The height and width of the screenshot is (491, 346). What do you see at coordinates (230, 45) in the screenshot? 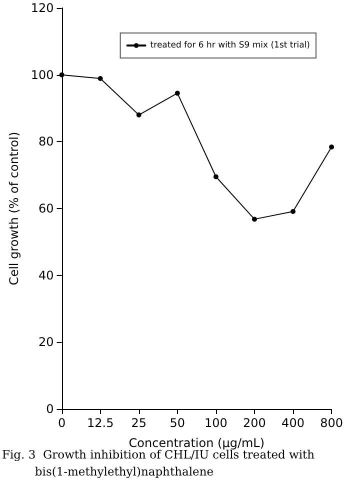
I see `legend-label: treated for 6 hr with S9 mix (1st trial)` at bounding box center [230, 45].